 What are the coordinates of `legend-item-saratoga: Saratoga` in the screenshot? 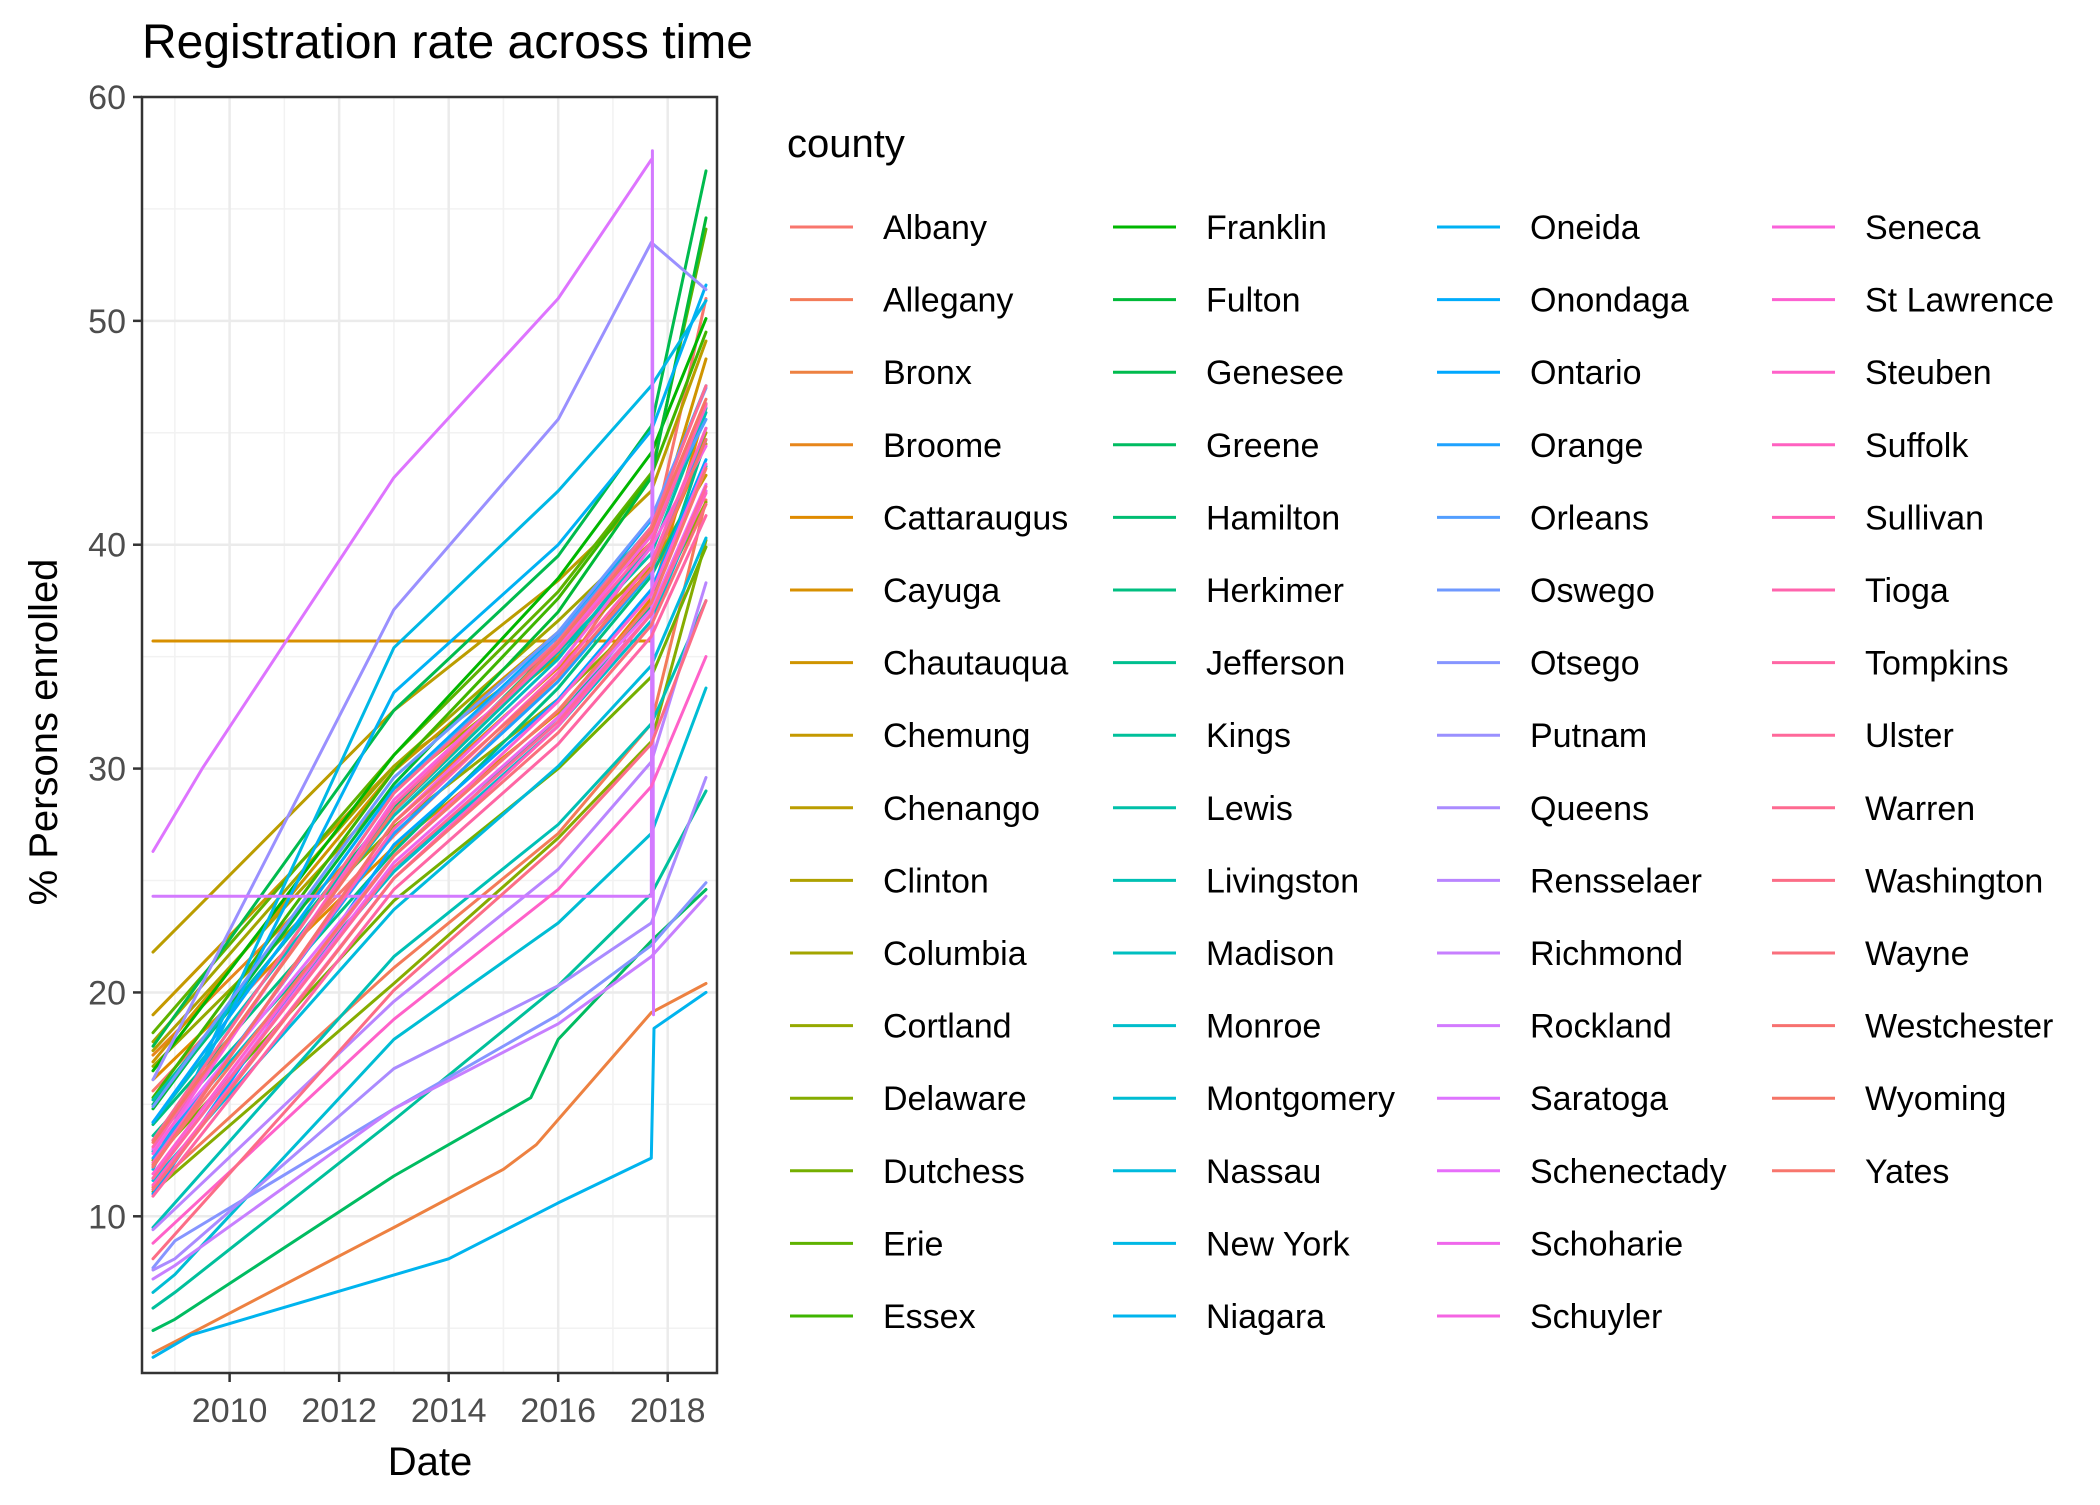 It's located at (1552, 1099).